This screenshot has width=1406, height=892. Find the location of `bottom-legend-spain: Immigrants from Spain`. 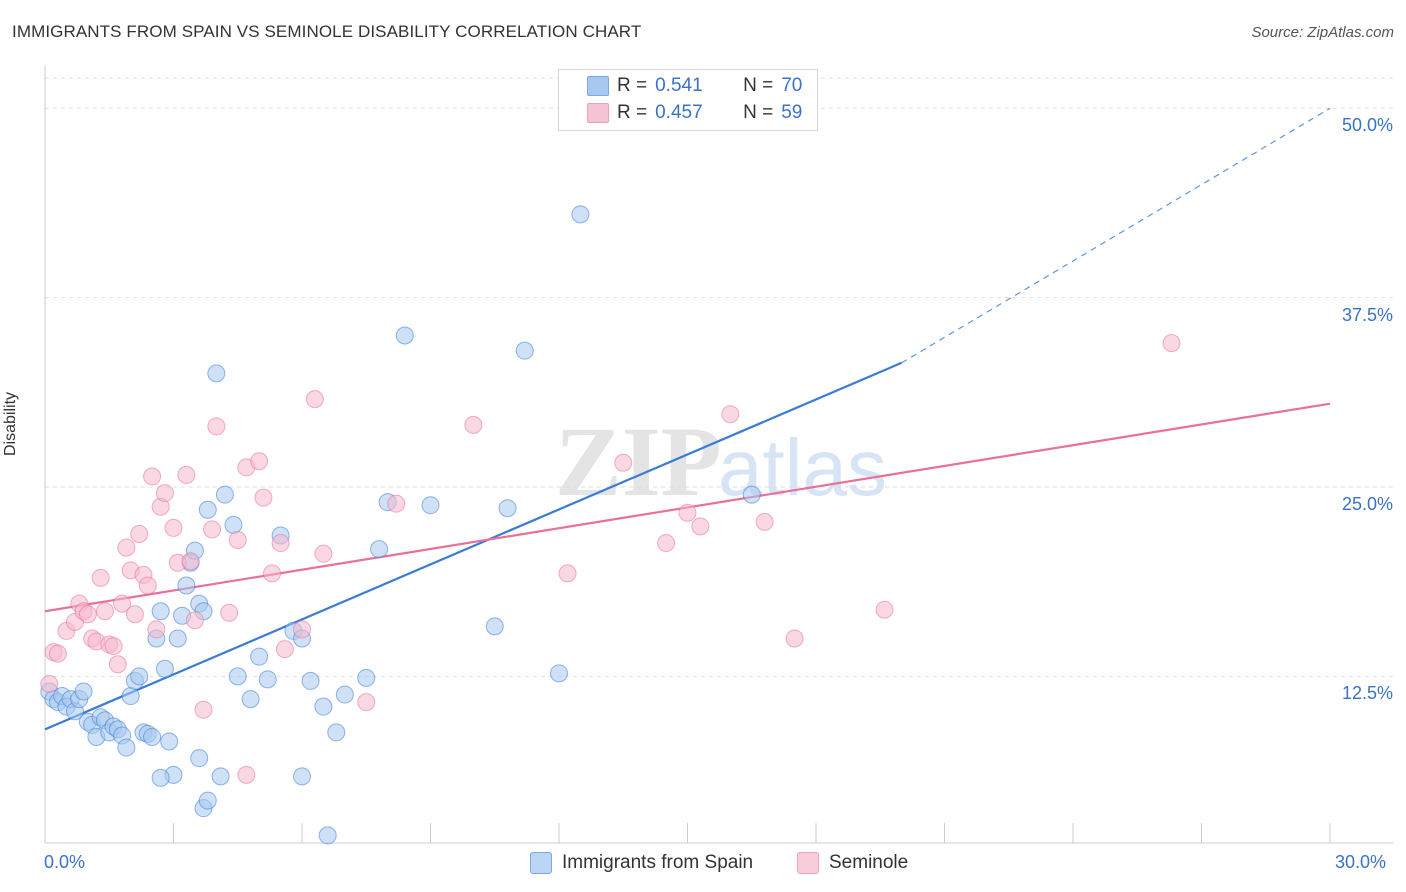

bottom-legend-spain: Immigrants from Spain is located at coordinates (641, 863).